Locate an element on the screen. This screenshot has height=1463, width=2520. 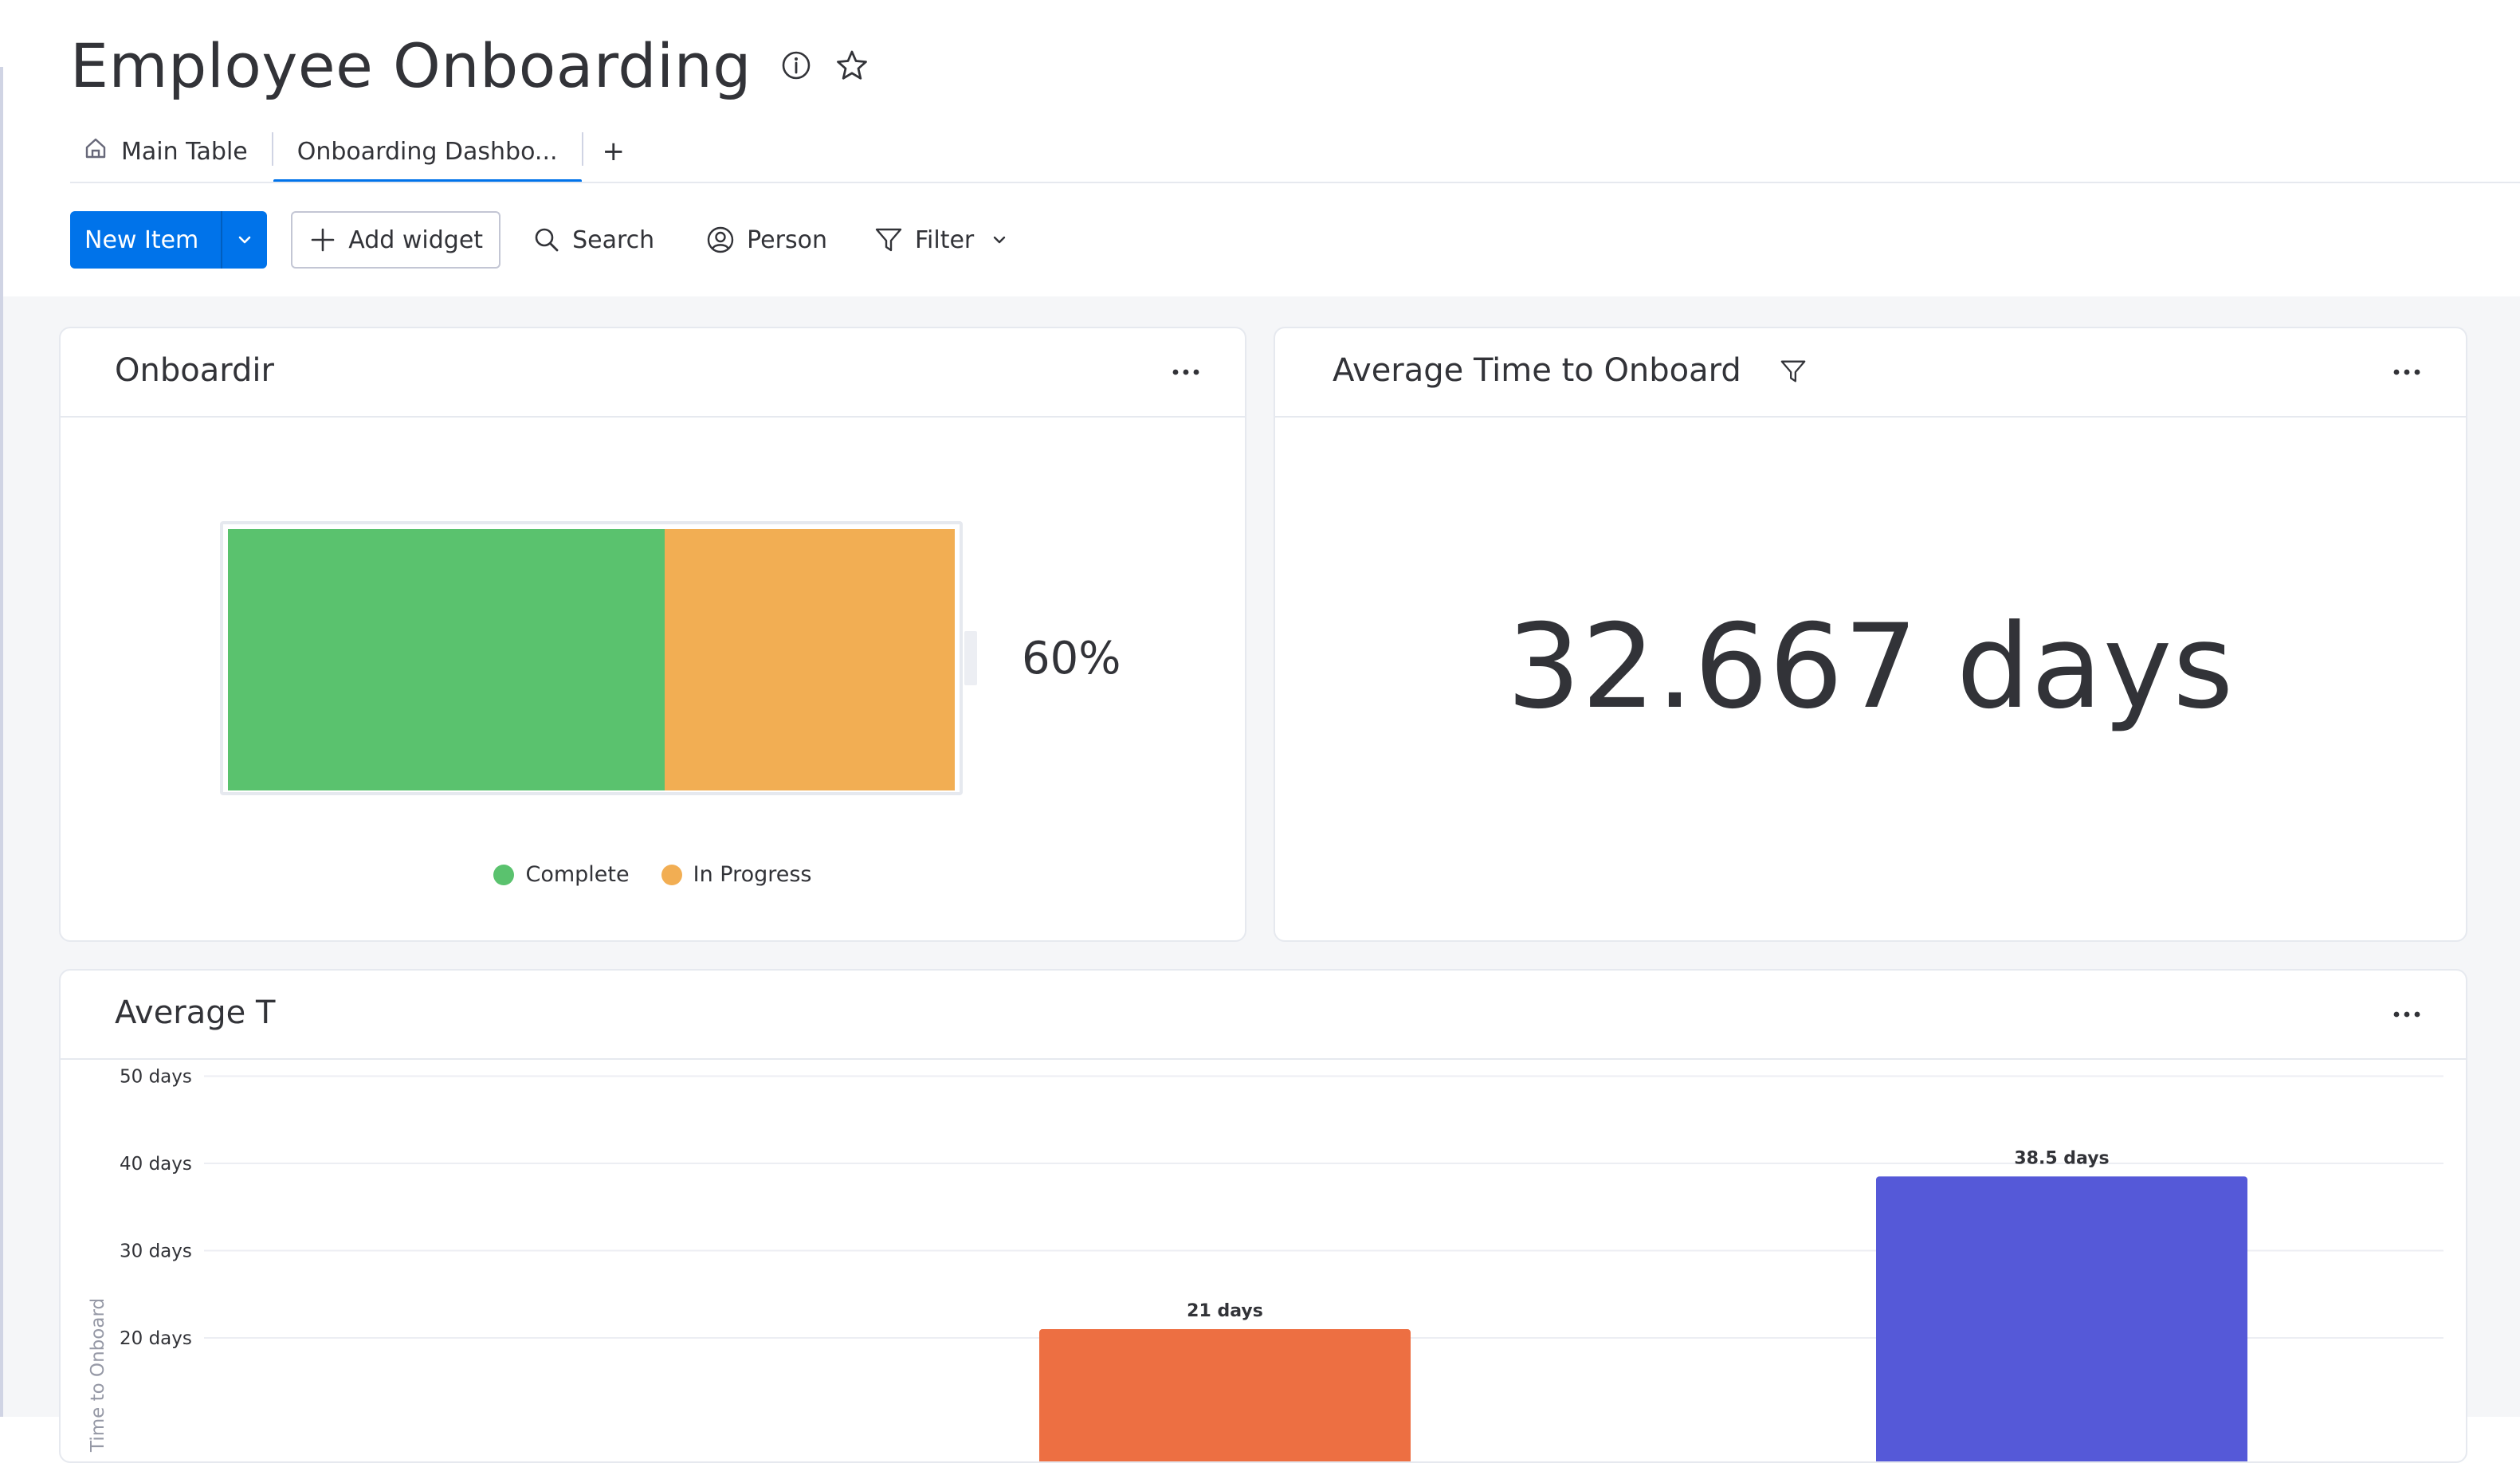
tab-main-table: Main Table is located at coordinates (171, 151).